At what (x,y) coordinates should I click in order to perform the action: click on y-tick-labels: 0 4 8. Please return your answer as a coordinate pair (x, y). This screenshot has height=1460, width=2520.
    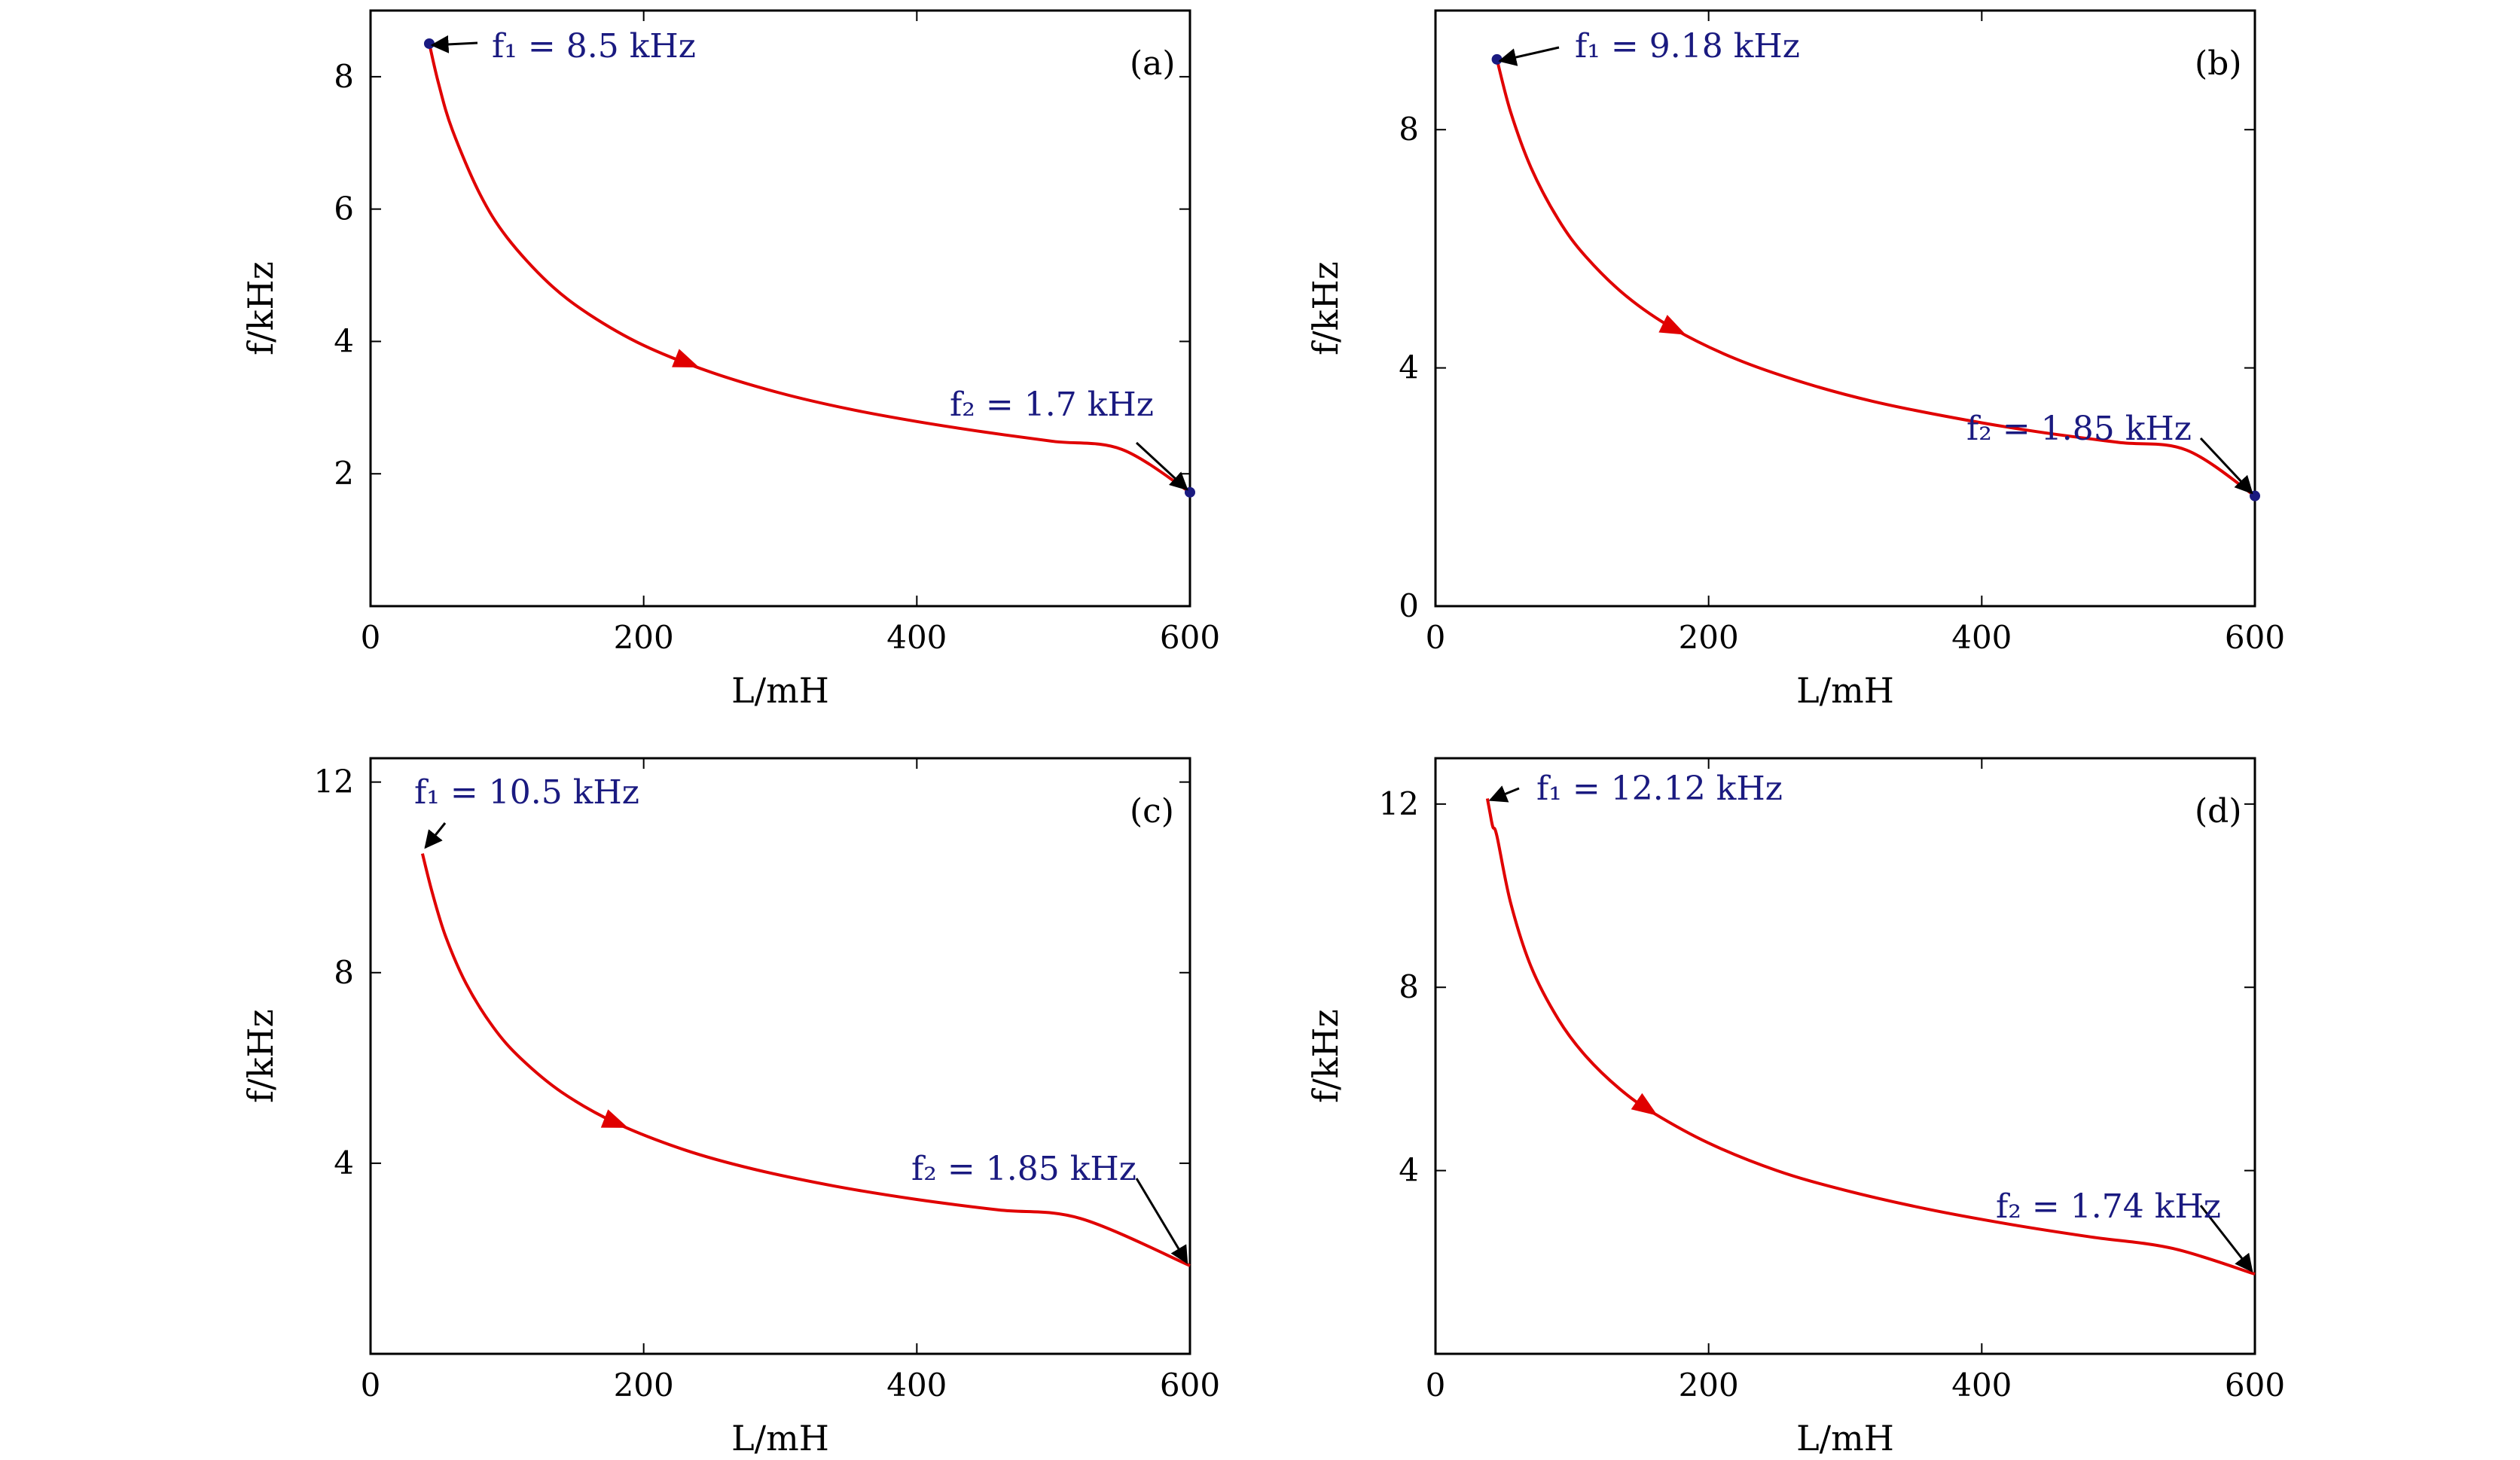
    Looking at the image, I should click on (1409, 367).